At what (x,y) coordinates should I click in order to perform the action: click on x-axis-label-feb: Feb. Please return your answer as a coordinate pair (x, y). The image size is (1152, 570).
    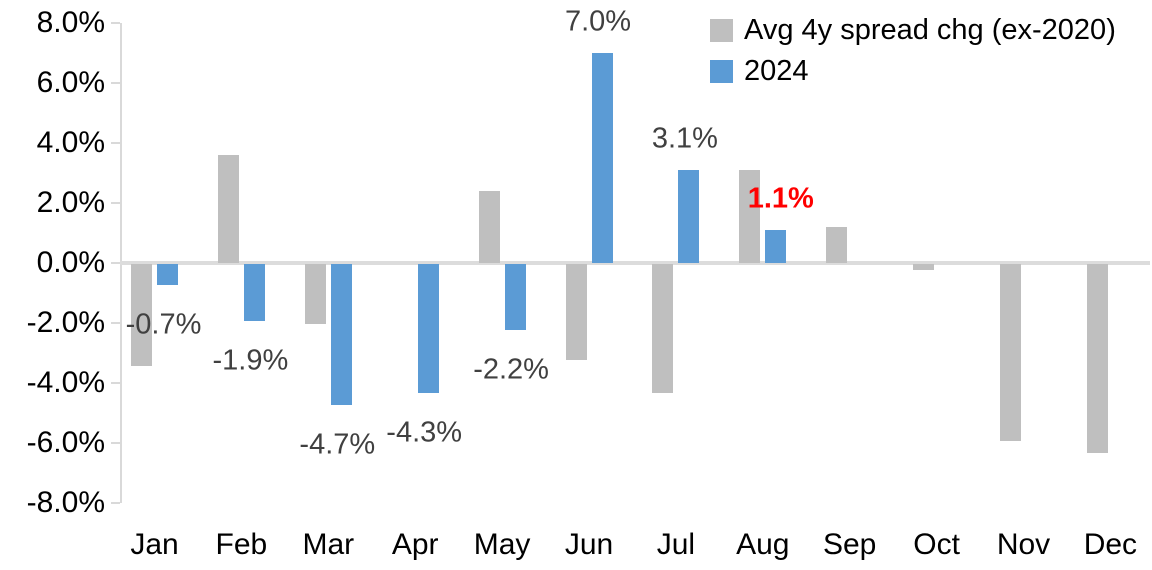
    Looking at the image, I should click on (241, 544).